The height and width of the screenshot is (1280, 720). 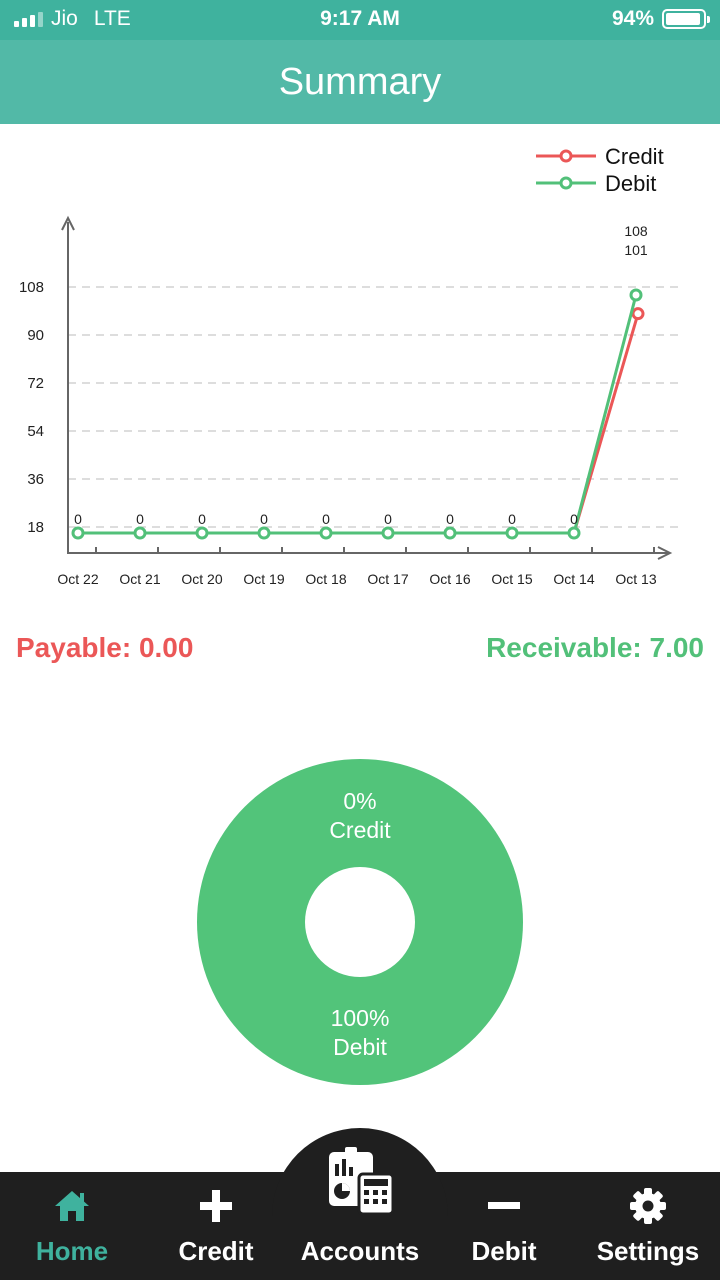 I want to click on x-tick-label: Oct 13, so click(x=635, y=579).